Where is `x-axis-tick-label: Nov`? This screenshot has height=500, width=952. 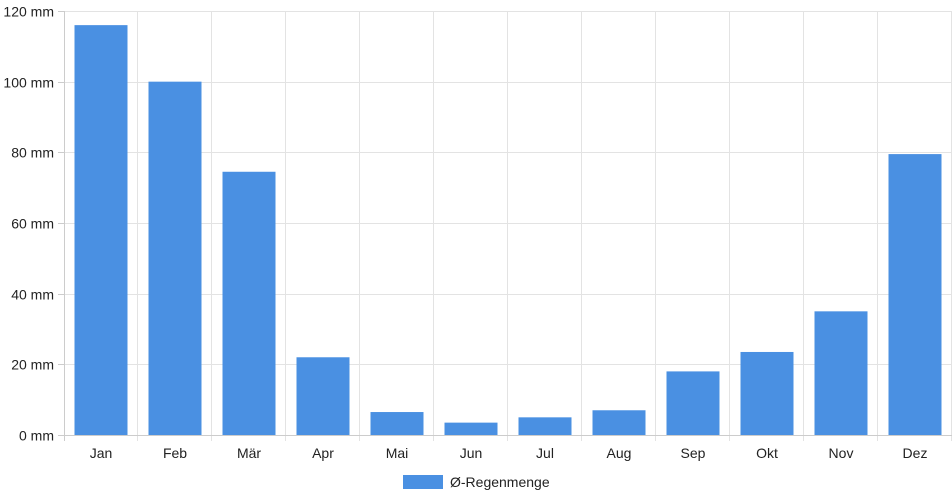
x-axis-tick-label: Nov is located at coordinates (841, 453).